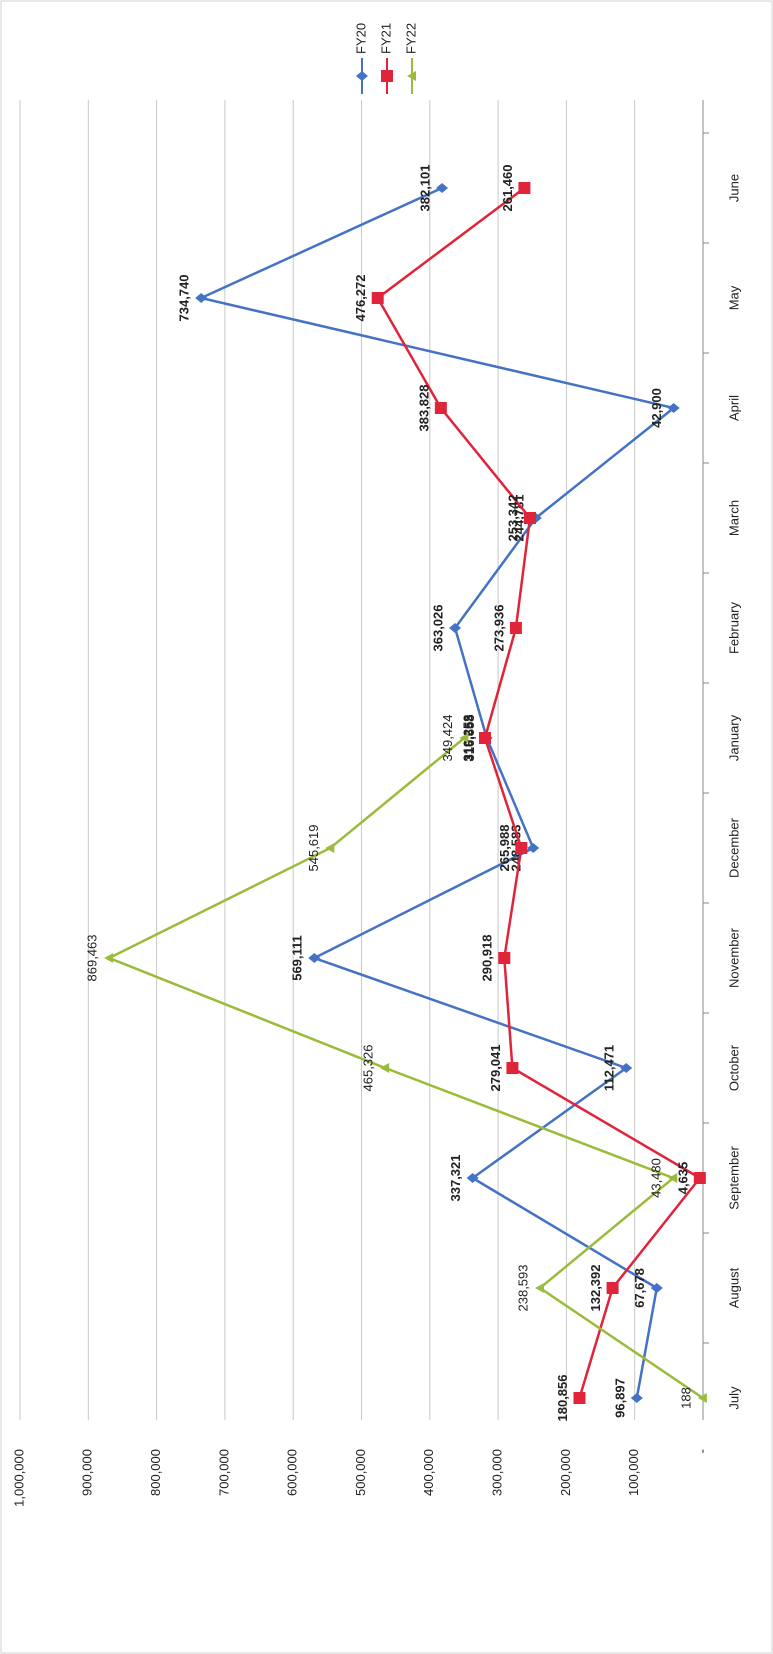  What do you see at coordinates (504, 848) in the screenshot?
I see `data-label: 265,988` at bounding box center [504, 848].